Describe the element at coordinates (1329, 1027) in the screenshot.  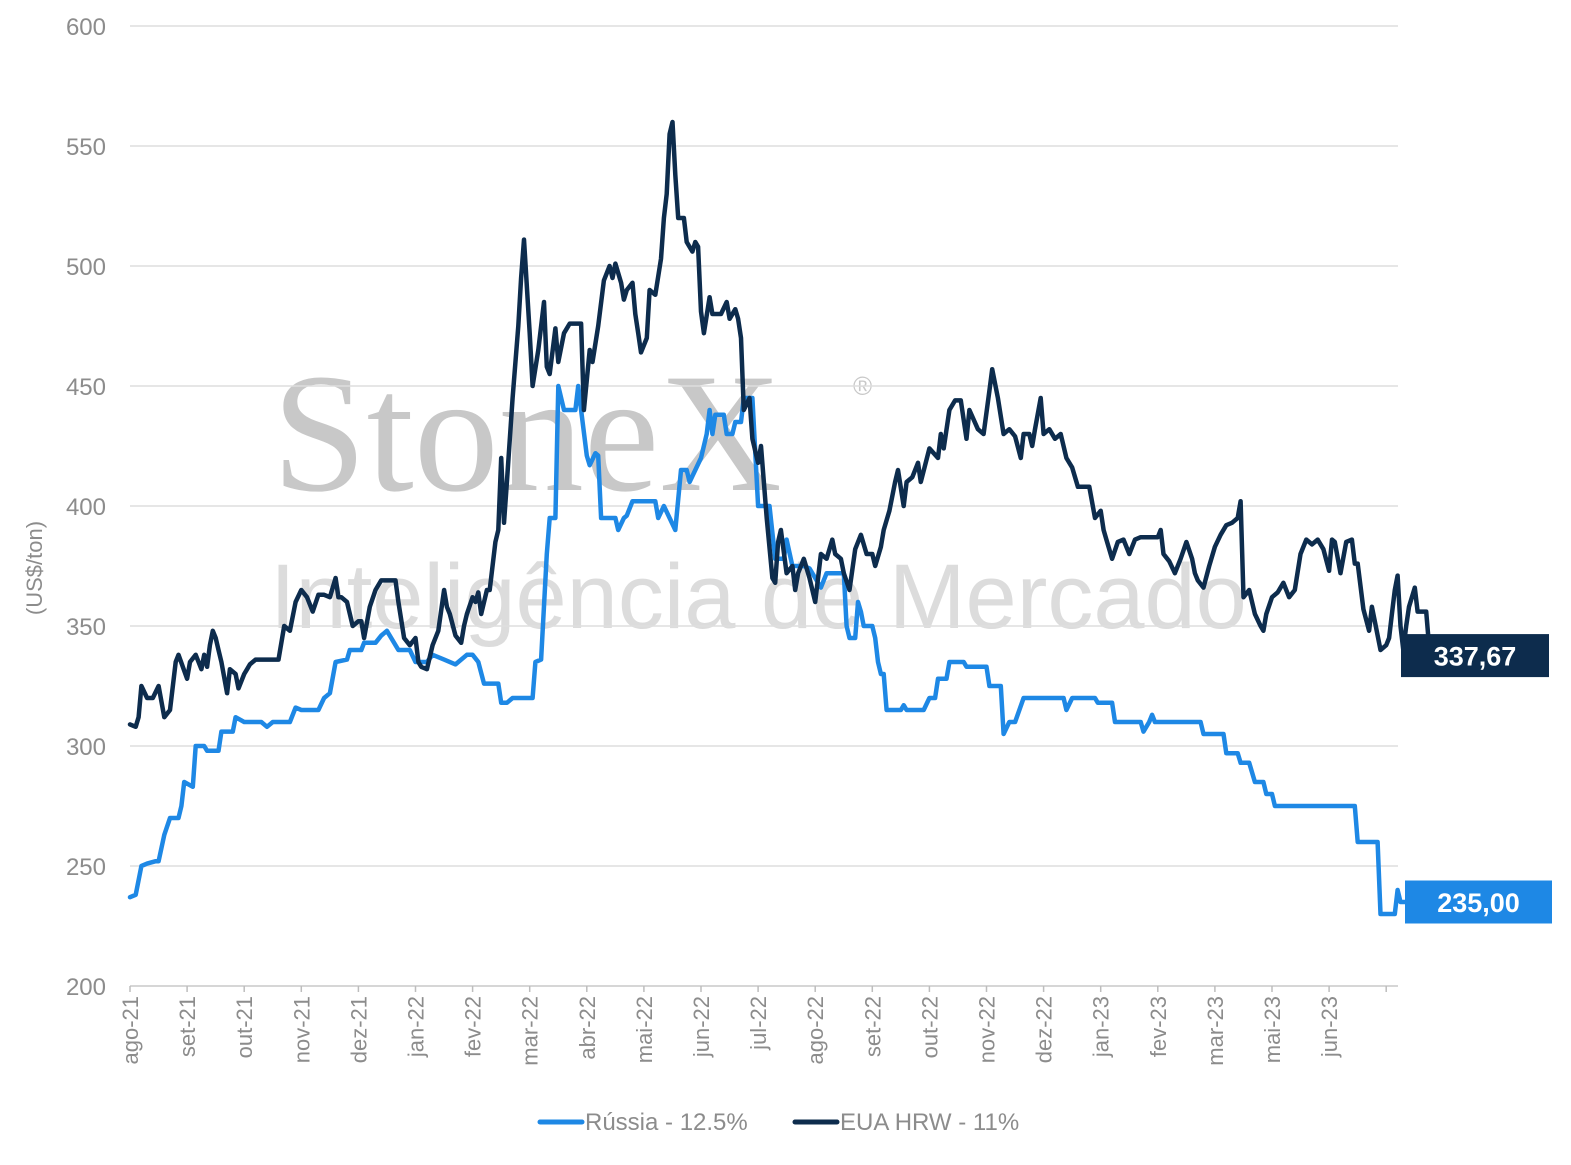
I see `x-tick-label: jun-23` at that location.